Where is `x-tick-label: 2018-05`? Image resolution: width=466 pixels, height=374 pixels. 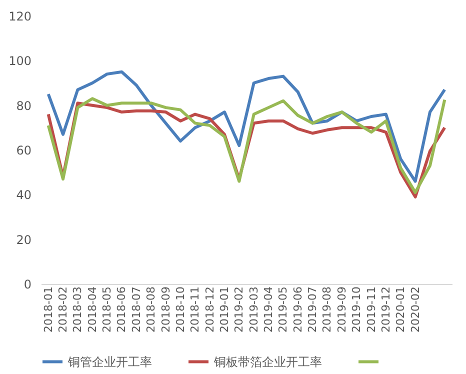 x-tick-label: 2018-05 is located at coordinates (107, 309).